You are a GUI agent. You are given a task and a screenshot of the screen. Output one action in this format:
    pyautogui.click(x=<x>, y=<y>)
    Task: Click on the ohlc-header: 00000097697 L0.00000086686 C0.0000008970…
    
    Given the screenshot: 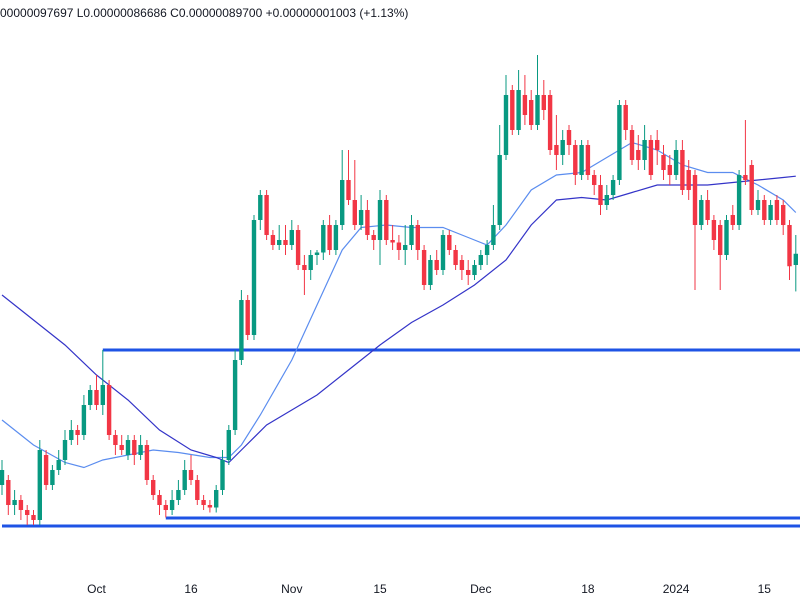 What is the action you would take?
    pyautogui.click(x=204, y=13)
    